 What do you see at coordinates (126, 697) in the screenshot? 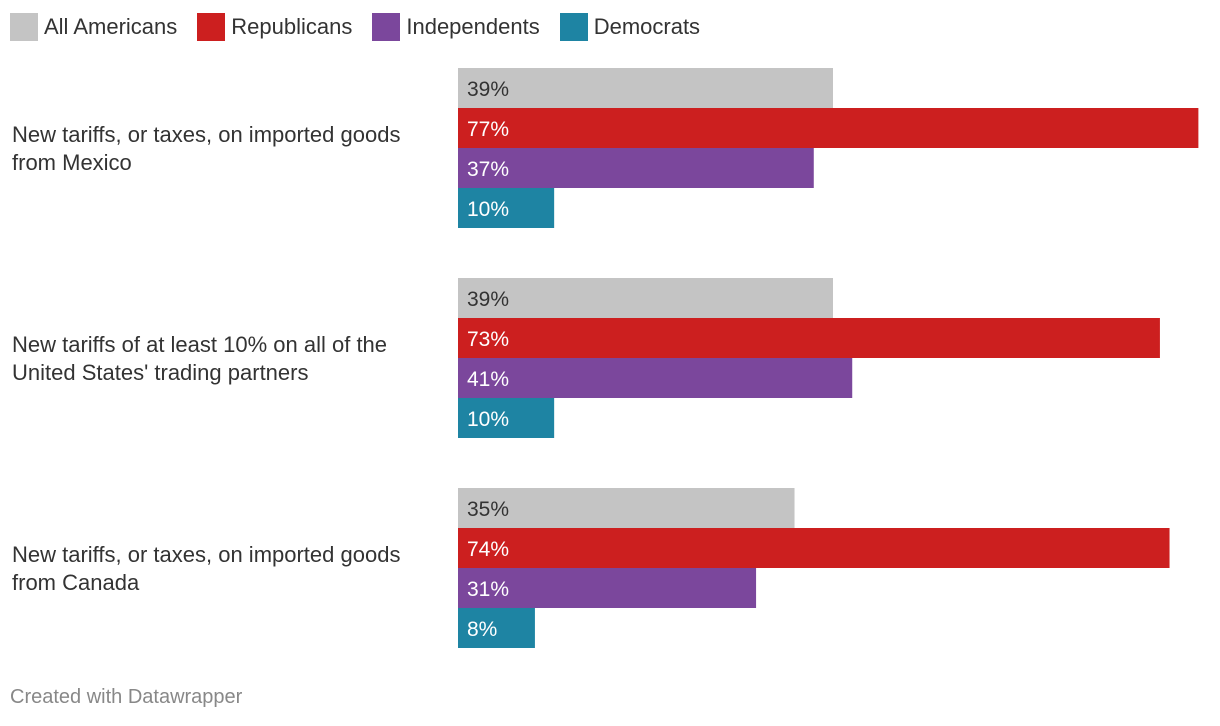
I see `credit-text: Created with Datawrapper` at bounding box center [126, 697].